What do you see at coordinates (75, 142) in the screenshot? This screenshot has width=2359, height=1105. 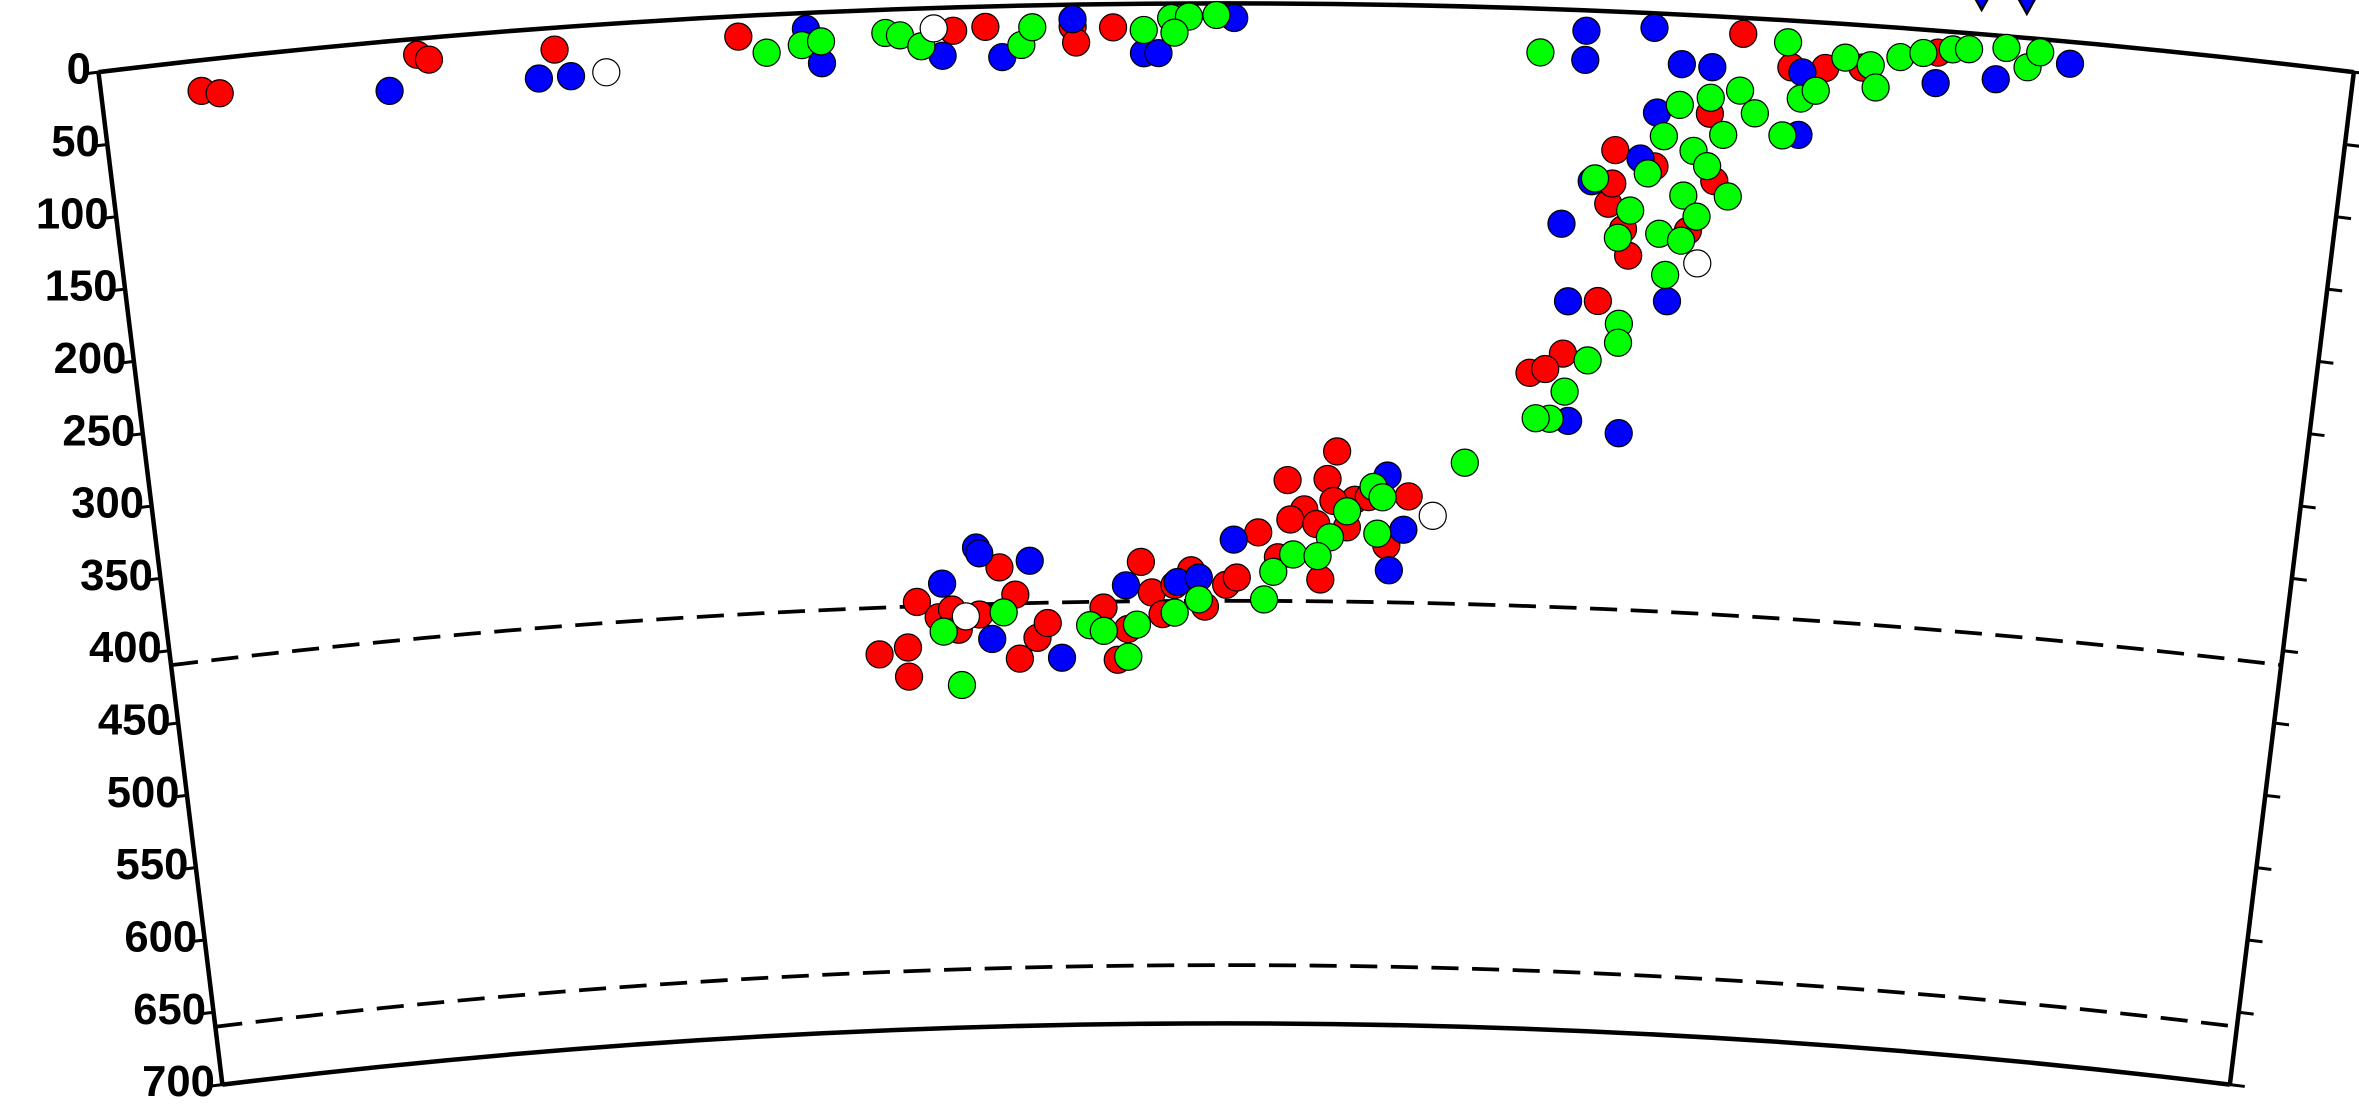 I see `y-tick-label: 50` at bounding box center [75, 142].